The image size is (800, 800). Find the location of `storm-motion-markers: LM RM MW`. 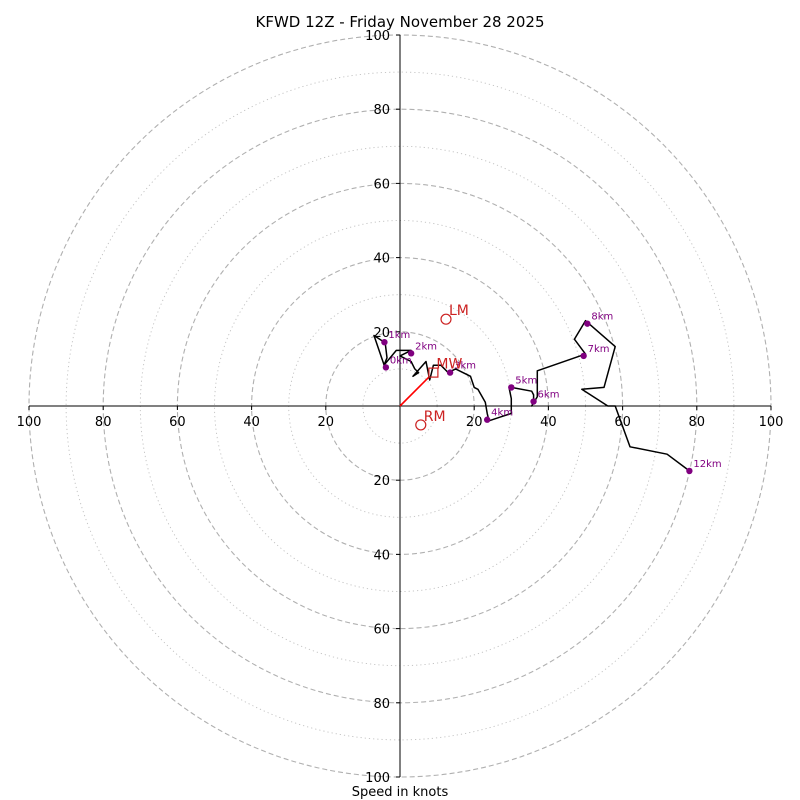

storm-motion-markers: LM RM MW is located at coordinates (442, 367).